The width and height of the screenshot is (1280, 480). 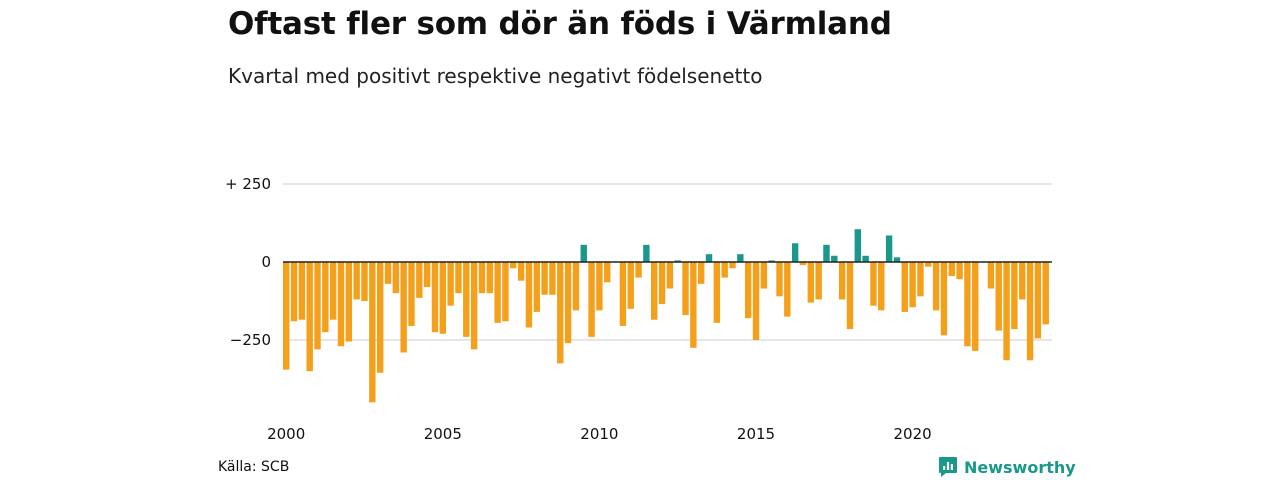 I want to click on y-tick-label: −250, so click(x=250, y=340).